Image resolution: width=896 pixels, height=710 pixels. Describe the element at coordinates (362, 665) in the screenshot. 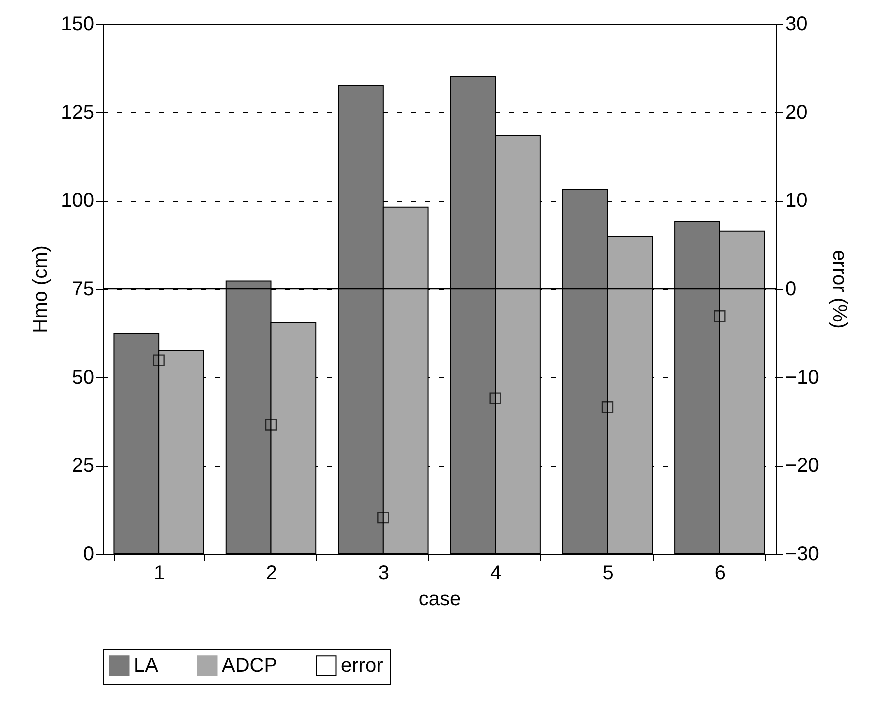

I see `legend-label: error` at that location.